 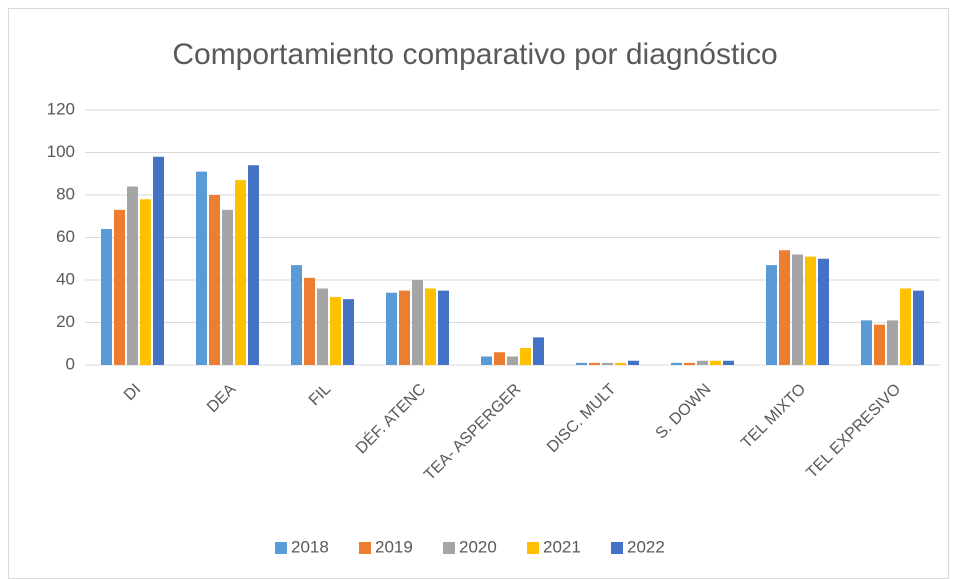 What do you see at coordinates (70, 363) in the screenshot?
I see `y-tick-label: 0` at bounding box center [70, 363].